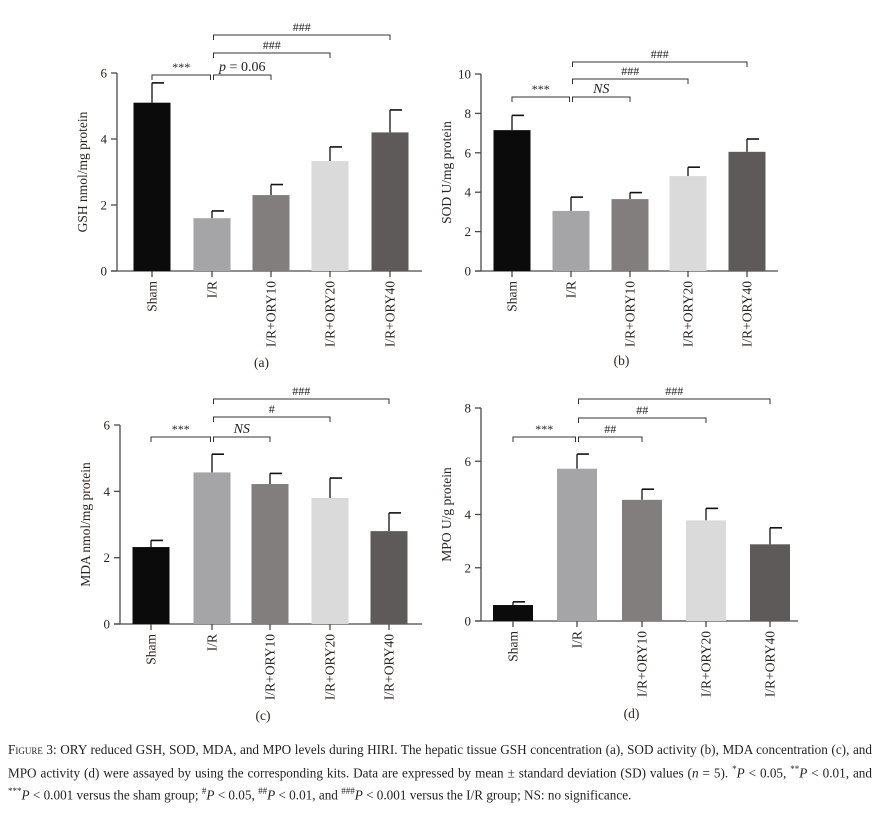 This screenshot has width=882, height=823. Describe the element at coordinates (734, 768) in the screenshot. I see `caption-segment: *` at that location.